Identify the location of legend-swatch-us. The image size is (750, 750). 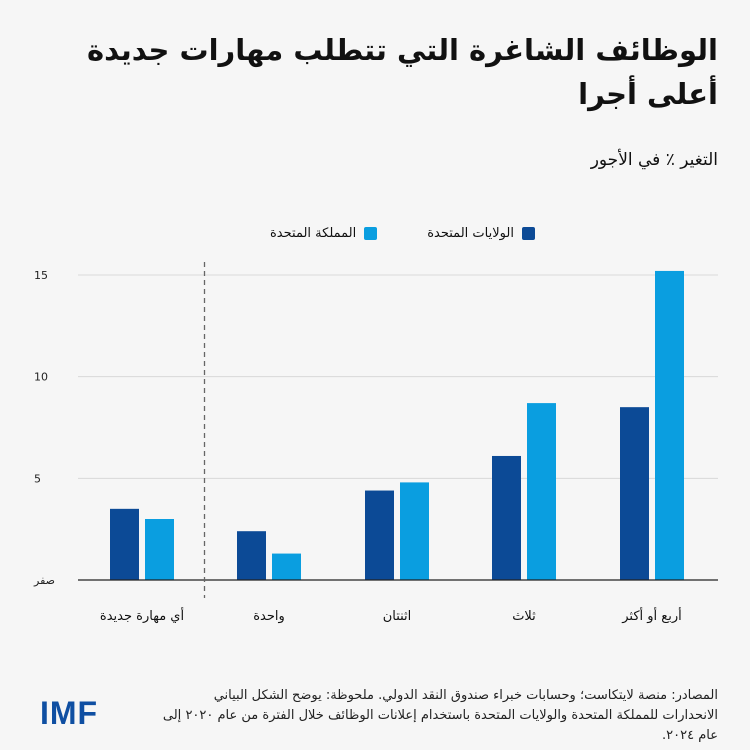
(528, 233).